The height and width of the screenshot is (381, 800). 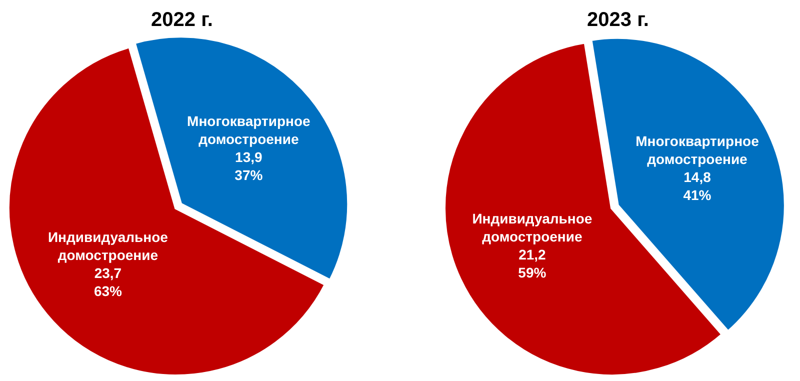 I want to click on data-label: 23,7 63%, so click(x=108, y=282).